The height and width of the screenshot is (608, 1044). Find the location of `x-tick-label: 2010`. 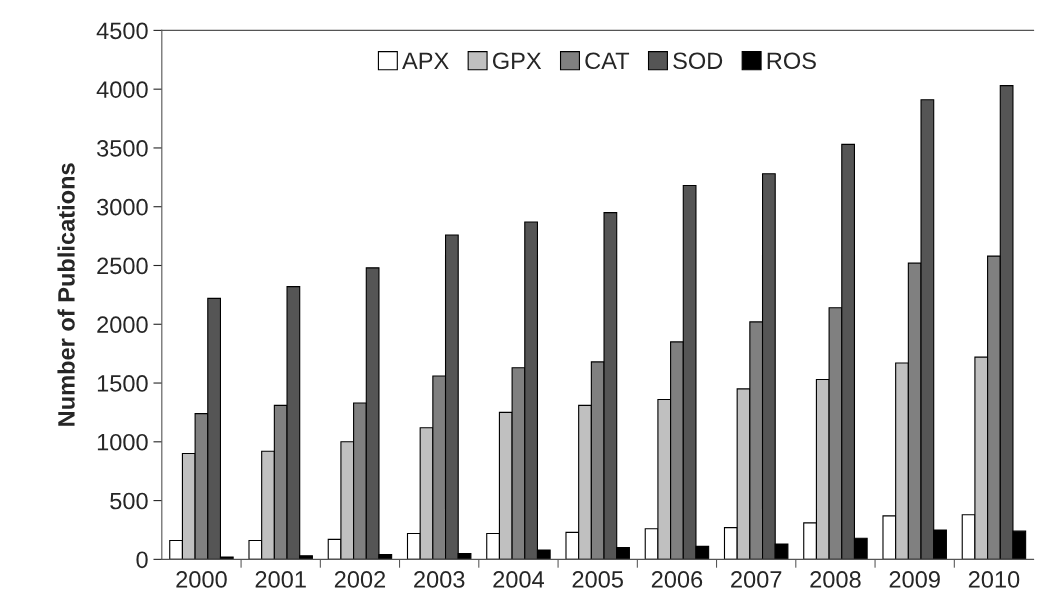

x-tick-label: 2010 is located at coordinates (994, 579).